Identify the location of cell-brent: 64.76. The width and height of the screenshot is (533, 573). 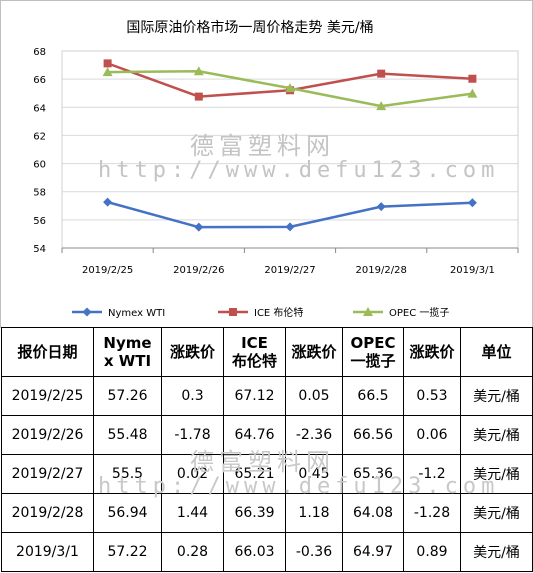
(254, 435).